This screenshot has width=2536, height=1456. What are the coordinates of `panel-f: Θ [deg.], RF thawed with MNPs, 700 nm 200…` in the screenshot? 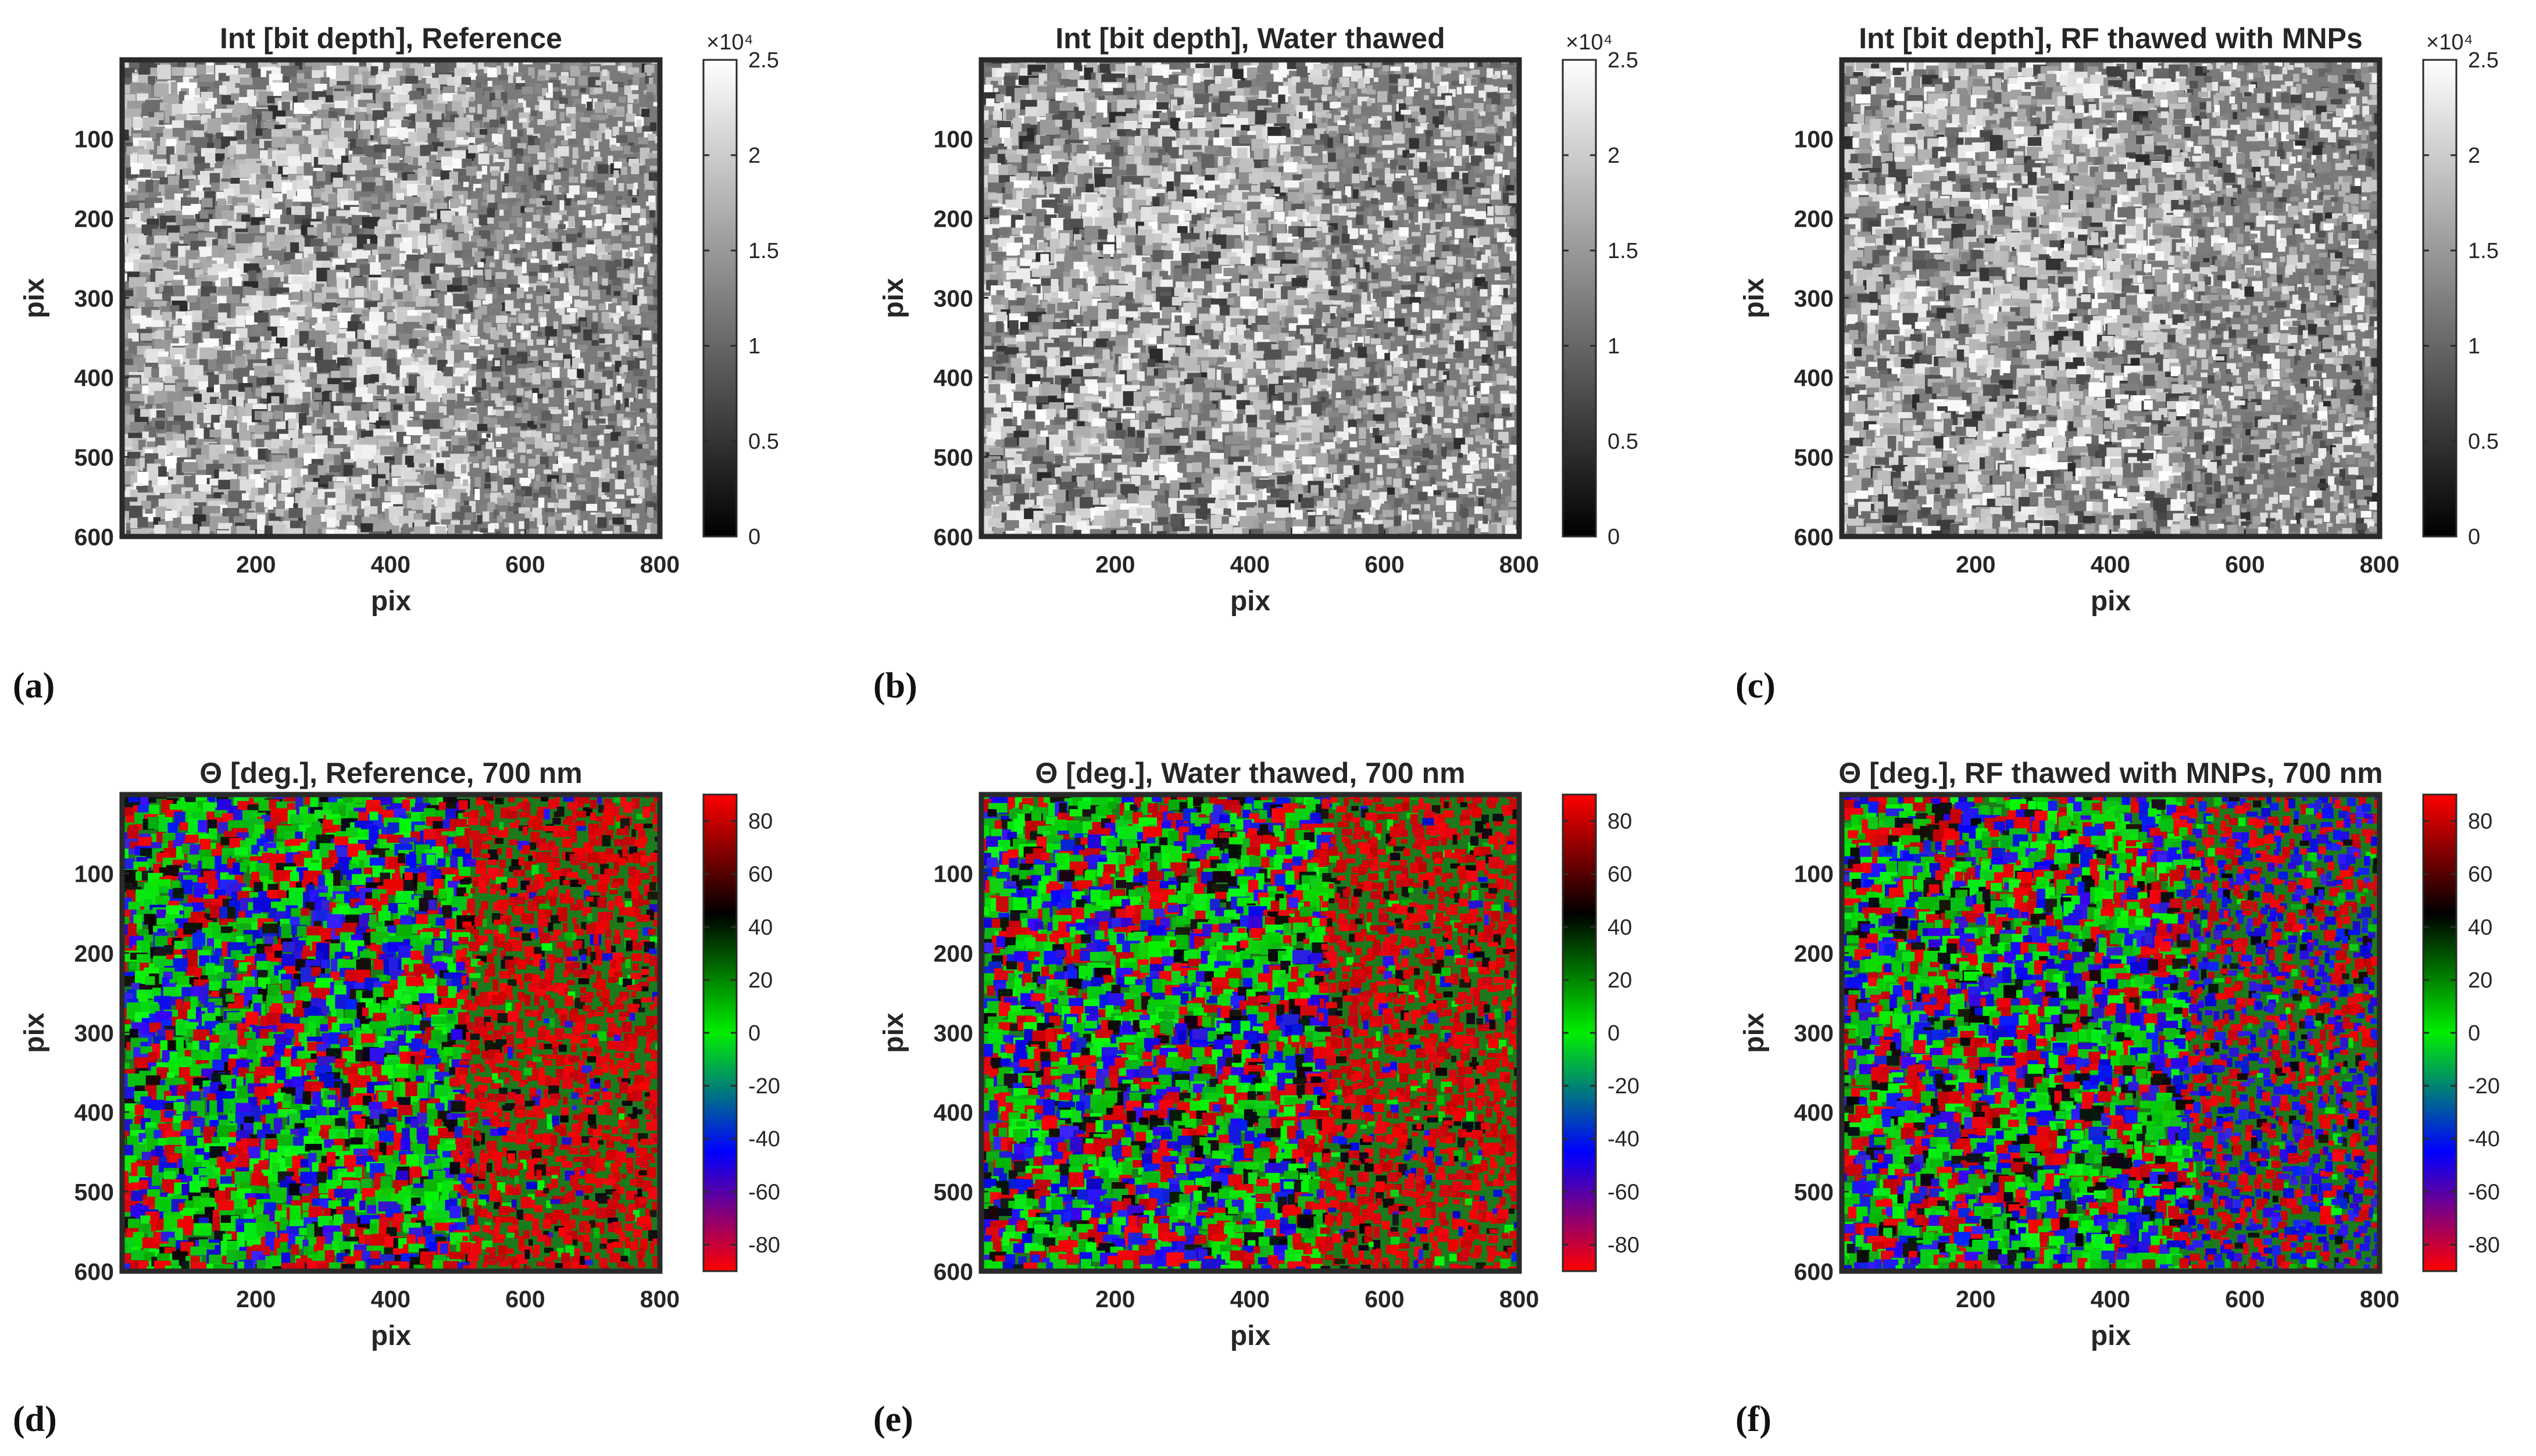 It's located at (2117, 1098).